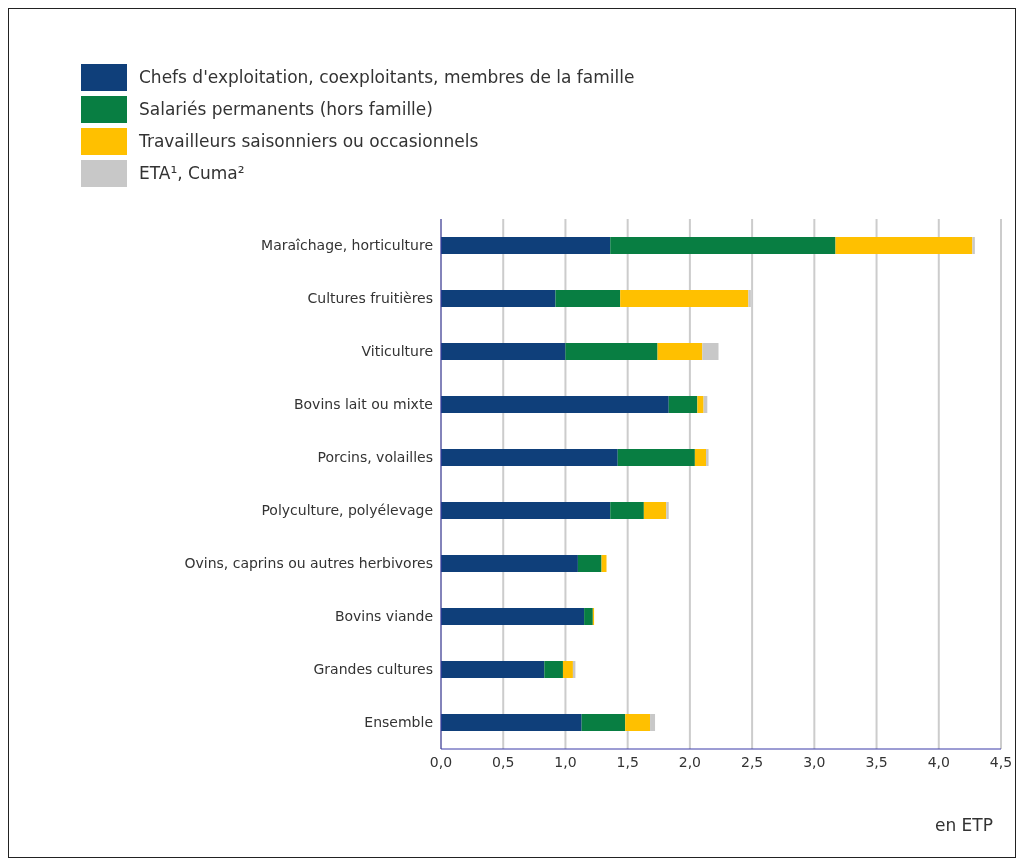 Image resolution: width=1024 pixels, height=865 pixels. What do you see at coordinates (387, 77) in the screenshot?
I see `legend-label: Chefs d'exploitation, coexploitants, membres de la famille` at bounding box center [387, 77].